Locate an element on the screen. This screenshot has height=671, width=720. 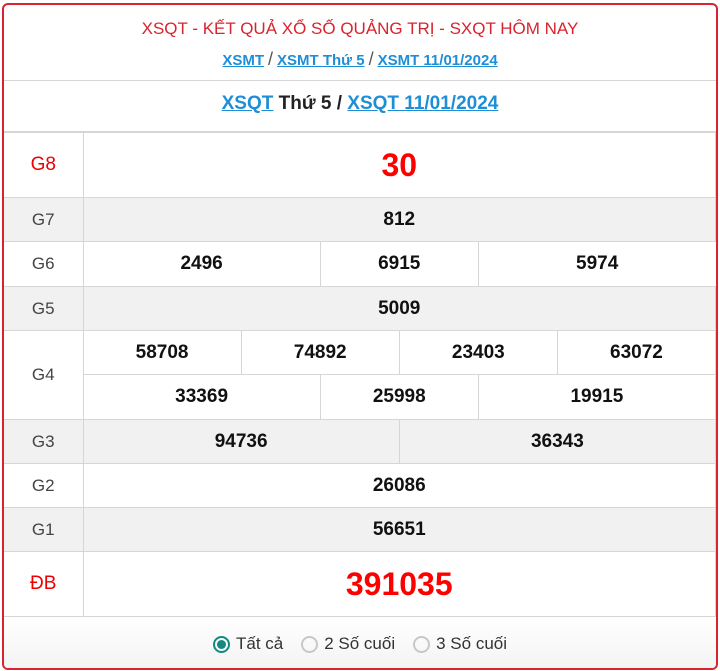
row-g7: G7 812 is located at coordinates (360, 219).